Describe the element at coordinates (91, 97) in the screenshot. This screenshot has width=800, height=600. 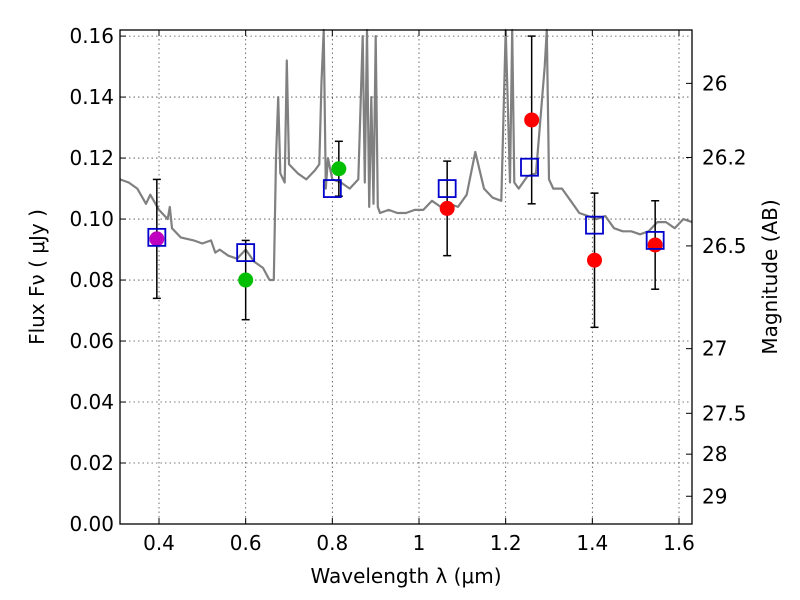
I see `y-tick-label: 0.14` at that location.